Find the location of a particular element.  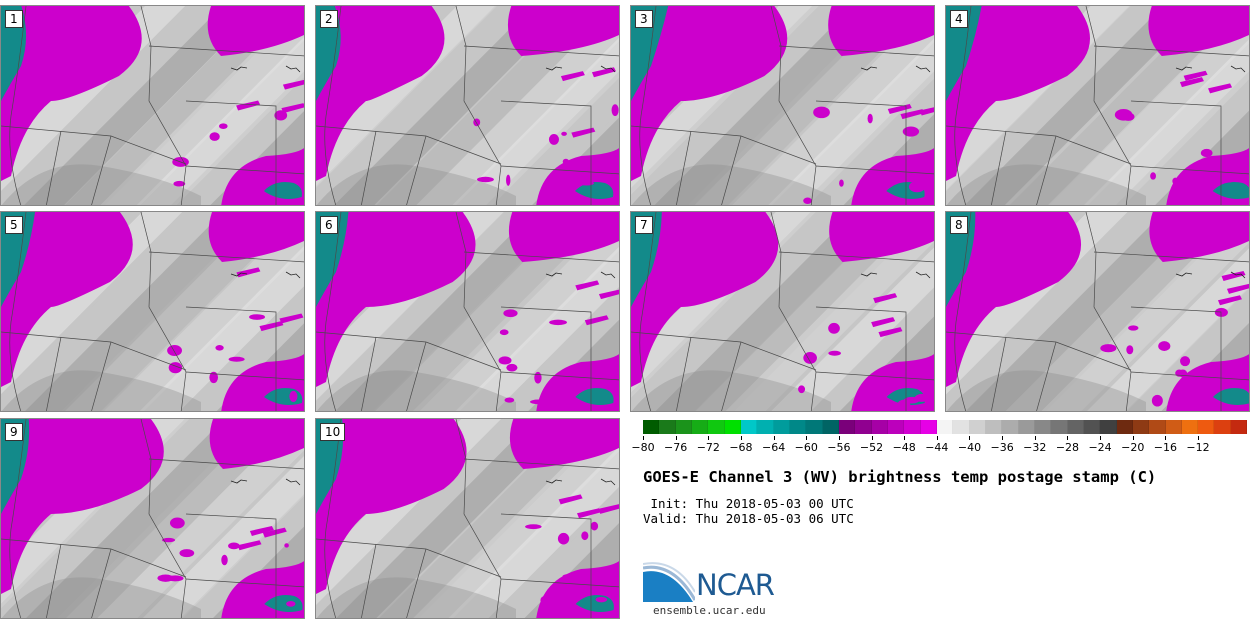

colorbar-tick-label: −36 is located at coordinates (1002, 447).